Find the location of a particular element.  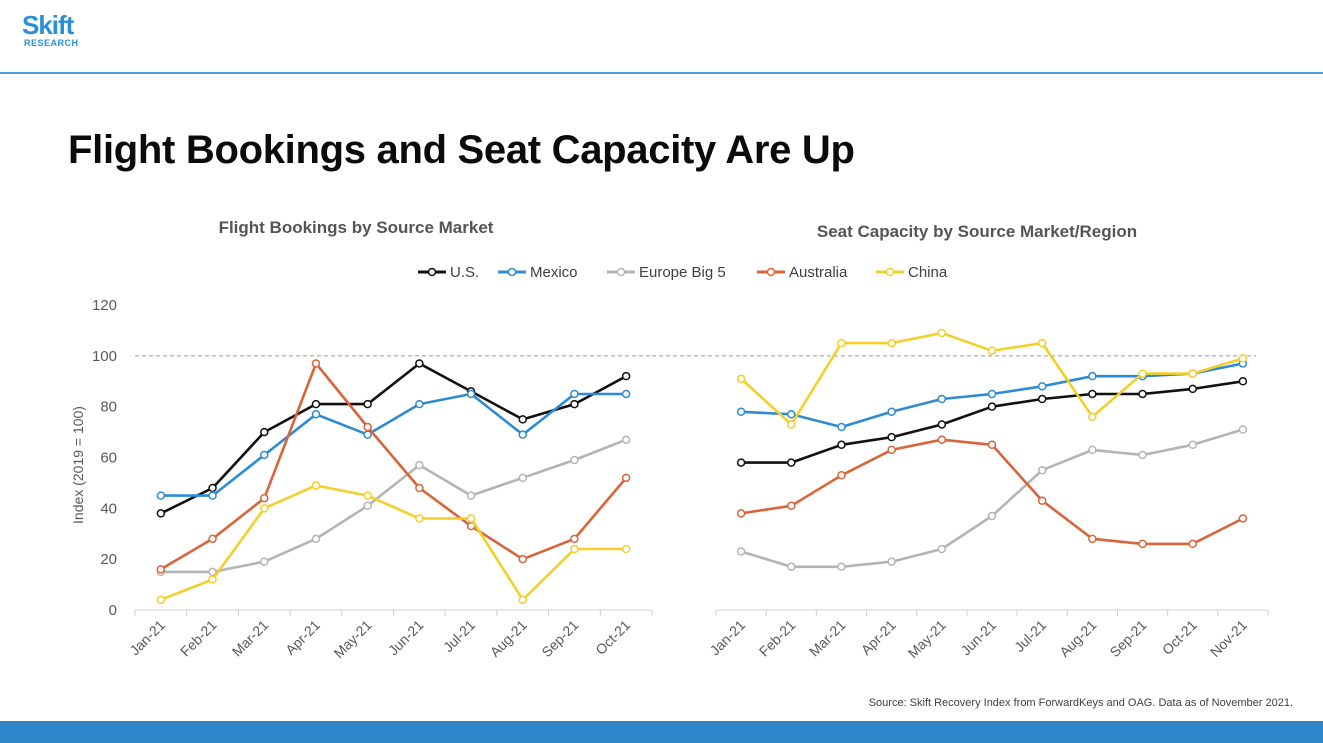

logo-subtitle: RESEARCH is located at coordinates (51, 43).